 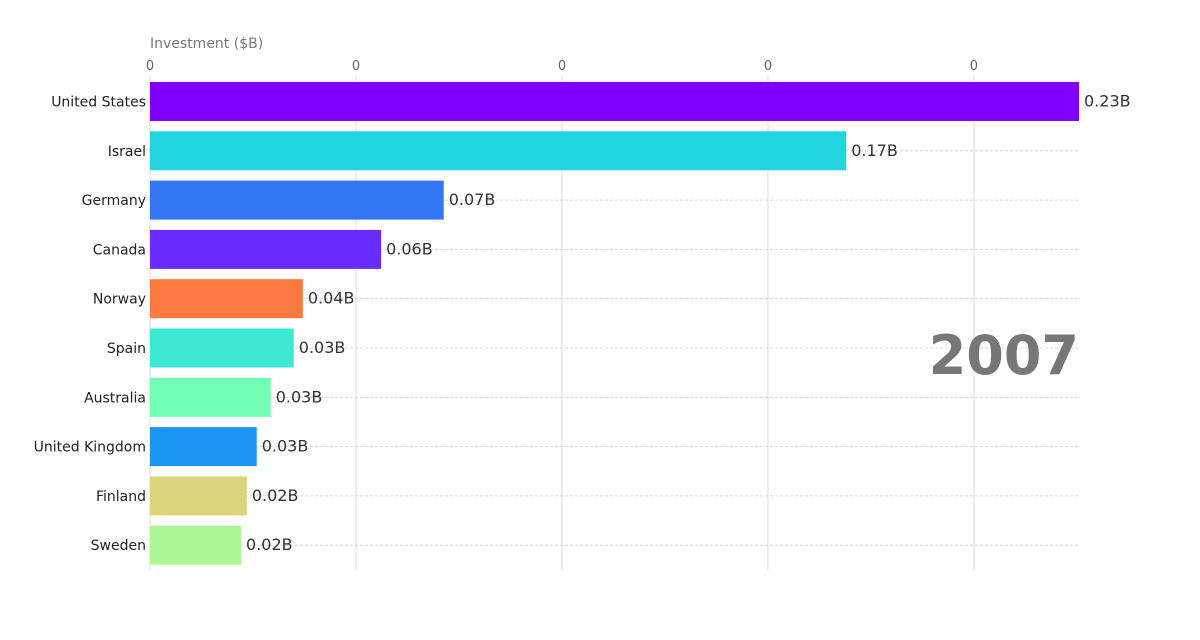 What do you see at coordinates (114, 201) in the screenshot?
I see `category-label: Germany` at bounding box center [114, 201].